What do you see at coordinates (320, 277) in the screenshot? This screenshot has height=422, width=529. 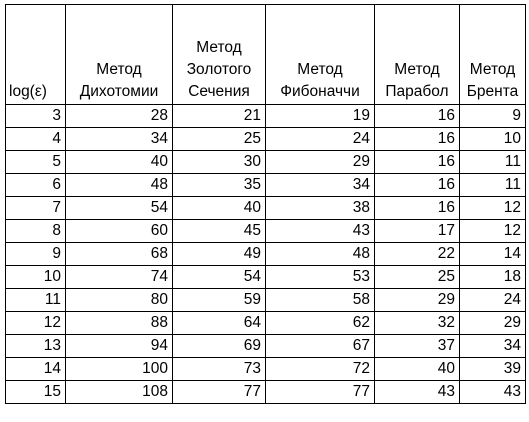 I see `table-cell: 53` at bounding box center [320, 277].